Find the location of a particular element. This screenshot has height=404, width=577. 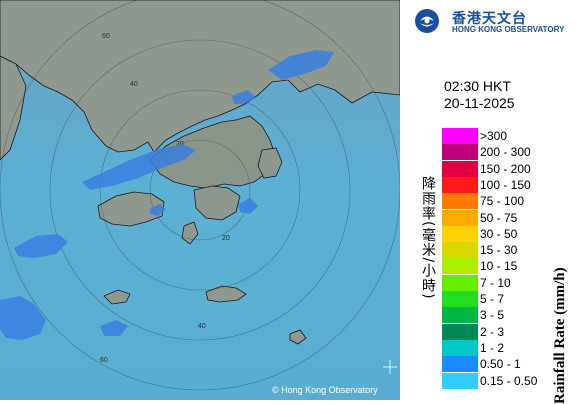

legend-row: 0.50 - 1 is located at coordinates (507, 364).